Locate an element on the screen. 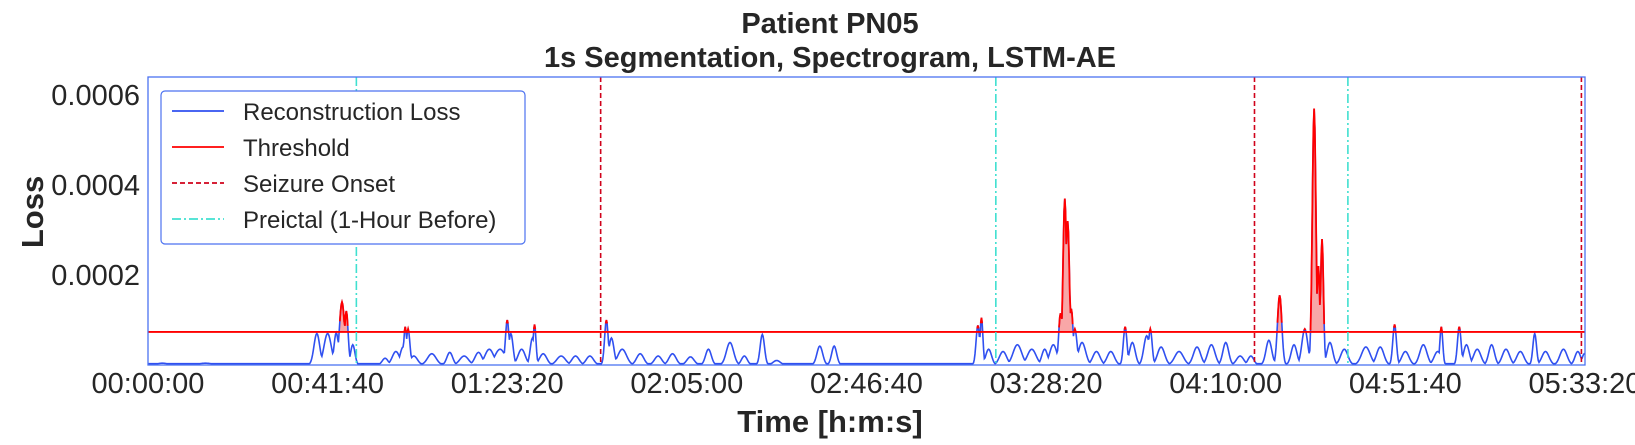 The image size is (1635, 445). x-axis-label: Time [h:m:s] is located at coordinates (829, 421).